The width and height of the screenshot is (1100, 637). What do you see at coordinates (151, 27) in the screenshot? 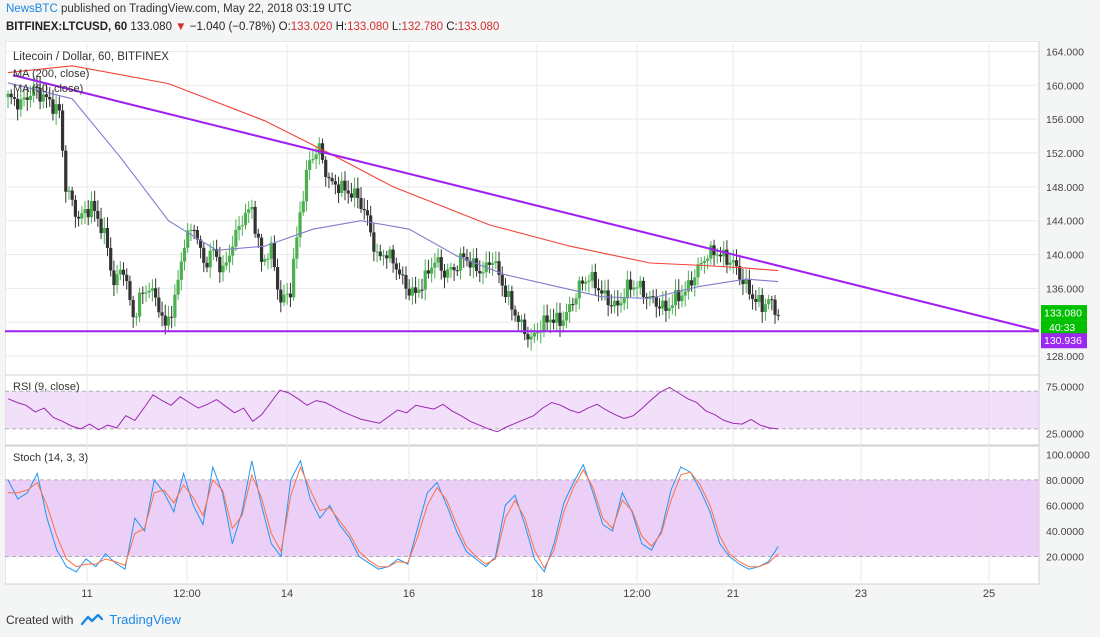
I see `last-price-label: 133.080` at bounding box center [151, 27].